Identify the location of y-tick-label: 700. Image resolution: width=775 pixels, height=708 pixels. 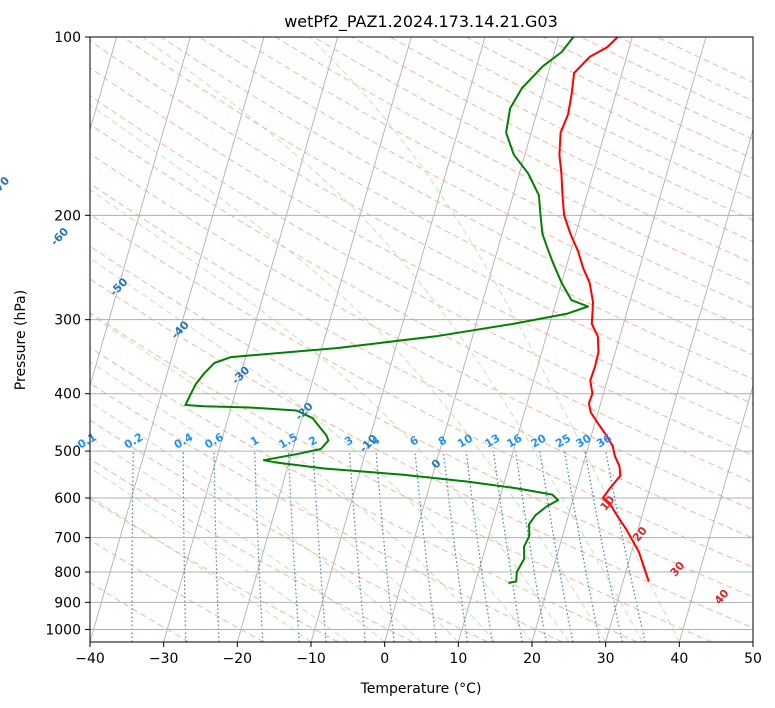
(67, 539).